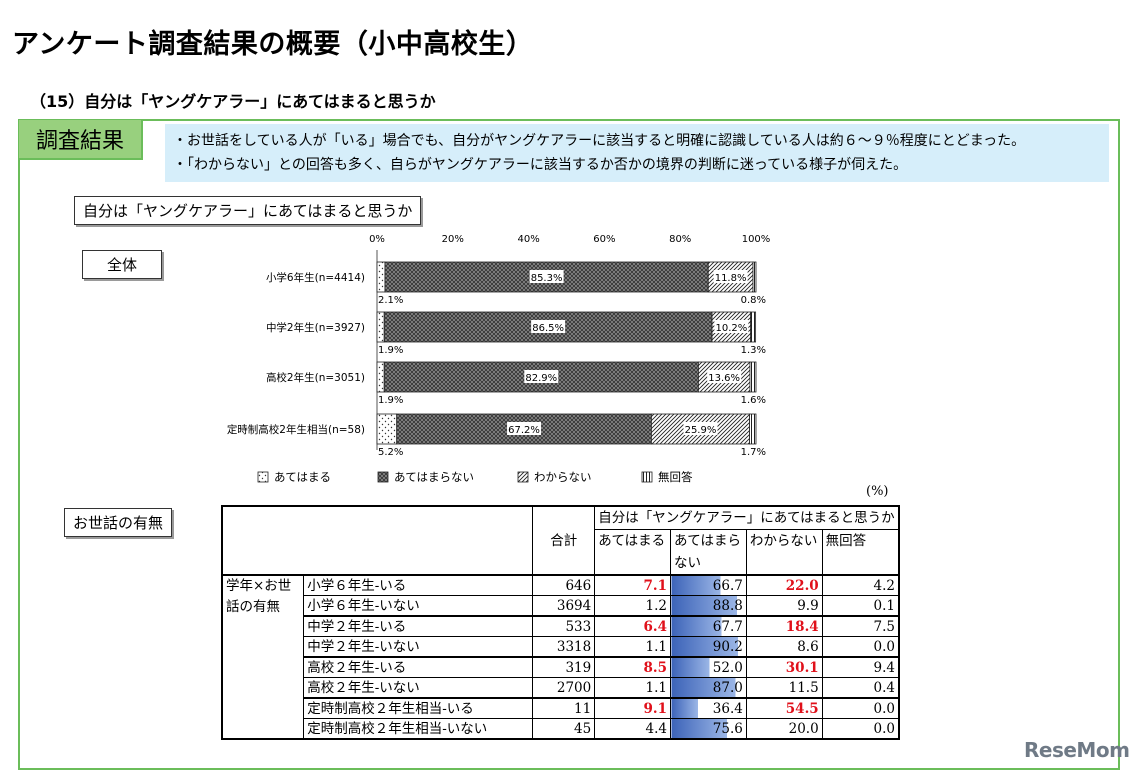 This screenshot has height=776, width=1138. I want to click on row-value: 1.1, so click(633, 688).